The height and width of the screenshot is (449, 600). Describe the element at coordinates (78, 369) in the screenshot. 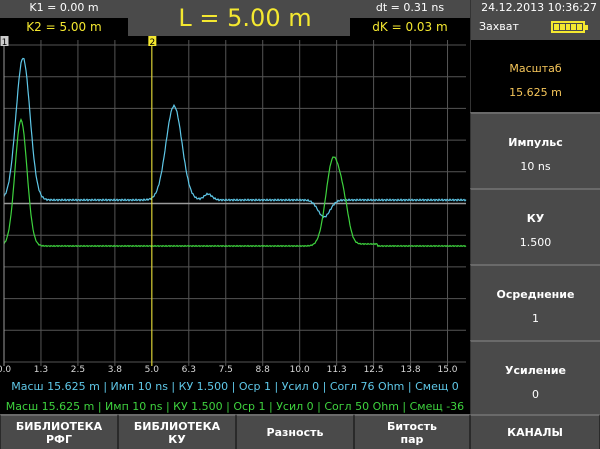

I see `x-tick-label: 2.5` at that location.